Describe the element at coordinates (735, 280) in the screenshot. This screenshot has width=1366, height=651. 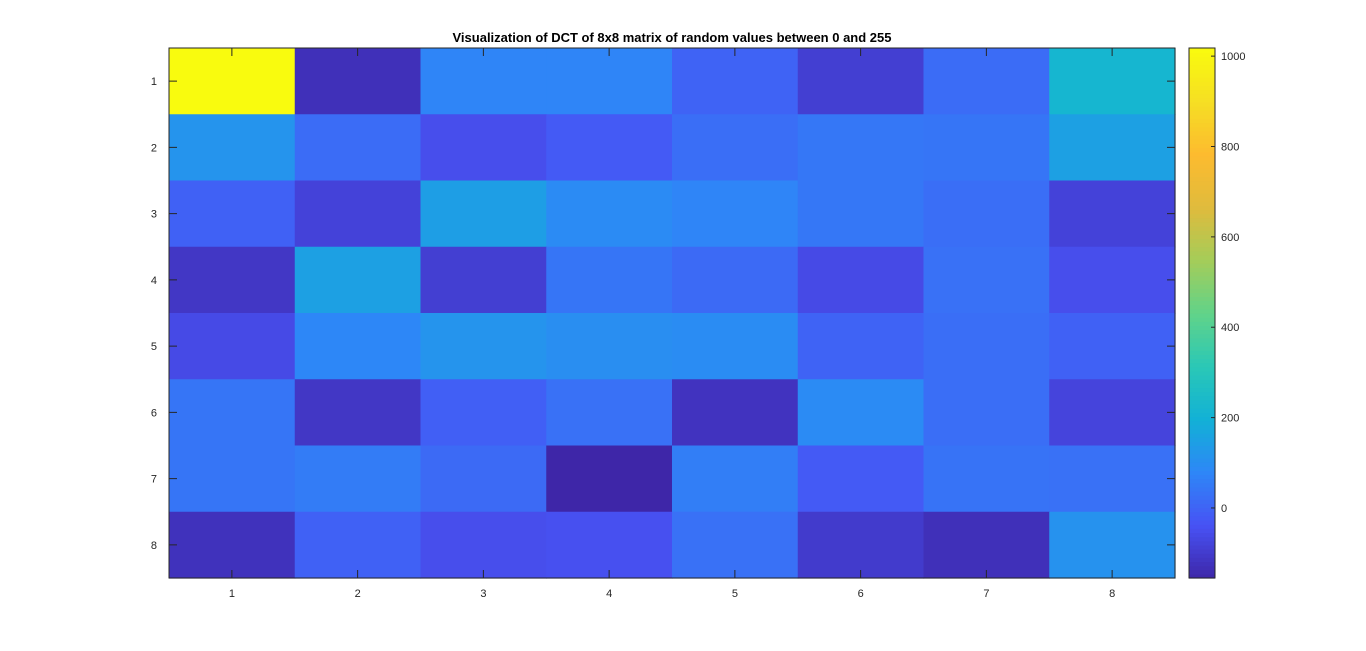
I see `heatmap-cell-r4-c5` at that location.